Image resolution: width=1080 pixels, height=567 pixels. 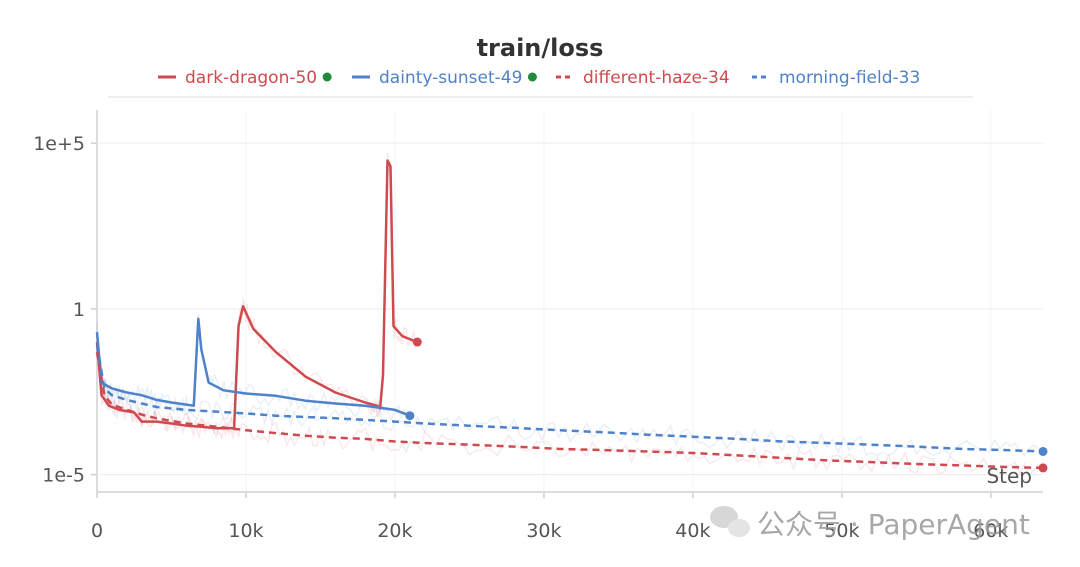 I want to click on x-tick-label: 40k, so click(x=692, y=531).